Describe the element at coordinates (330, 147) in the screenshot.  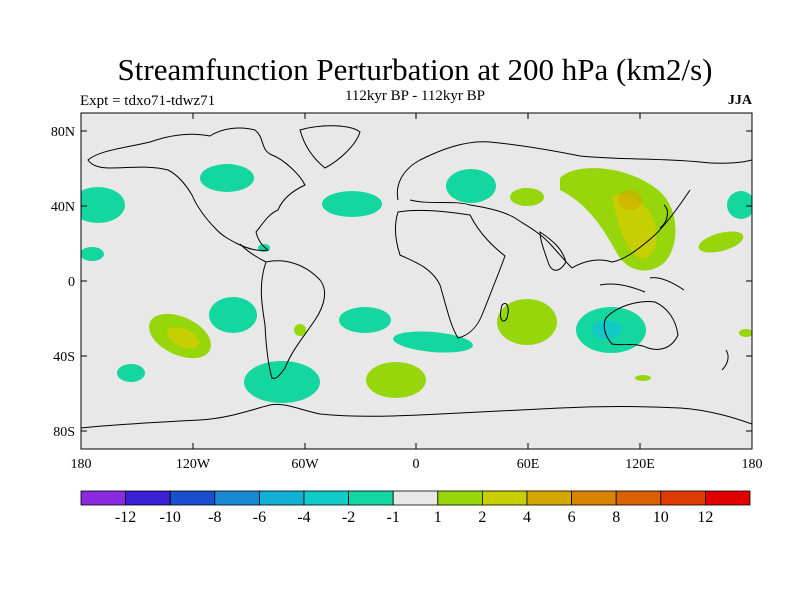
I see `coast-greenland` at that location.